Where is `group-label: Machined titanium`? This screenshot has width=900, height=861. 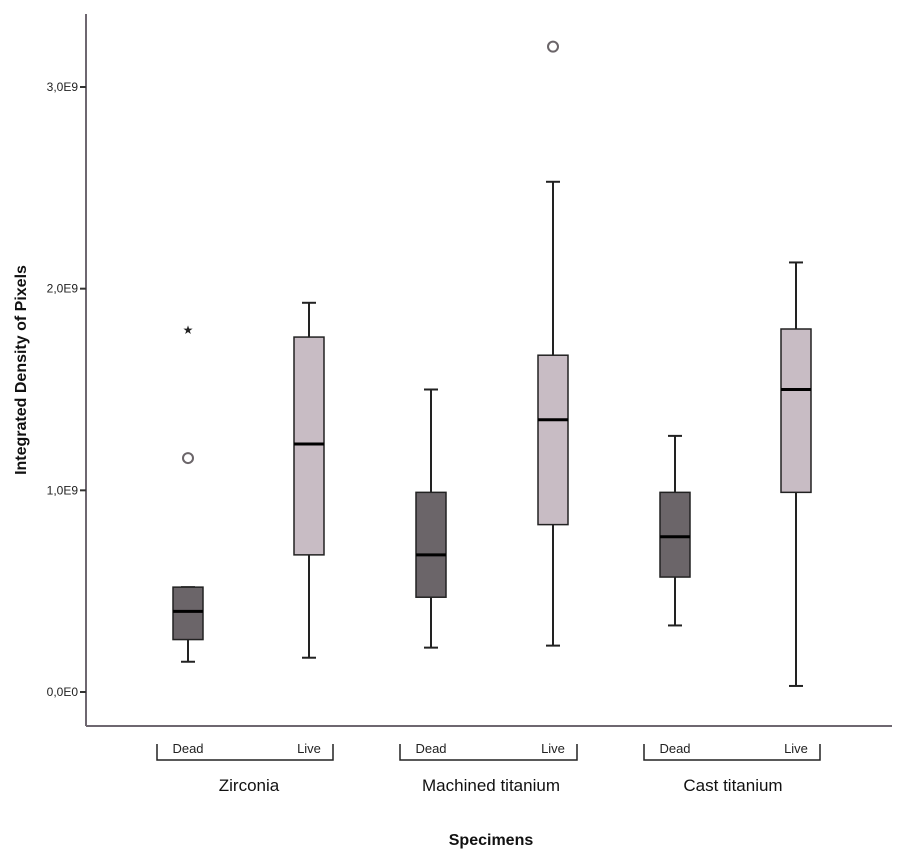
group-label: Machined titanium is located at coordinates (491, 785).